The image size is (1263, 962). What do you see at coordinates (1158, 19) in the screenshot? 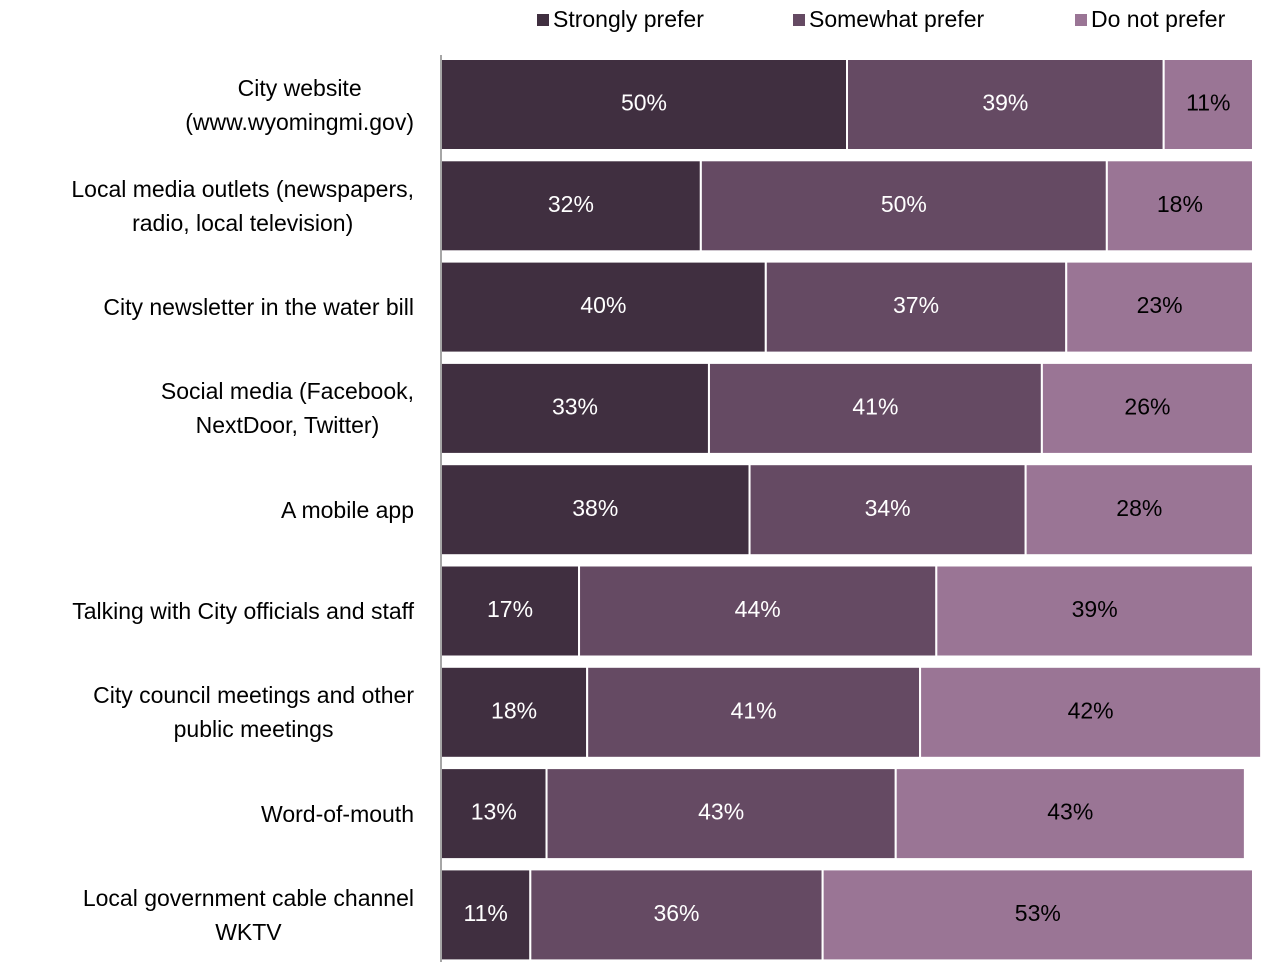
I see `legend-label: Do not prefer` at bounding box center [1158, 19].